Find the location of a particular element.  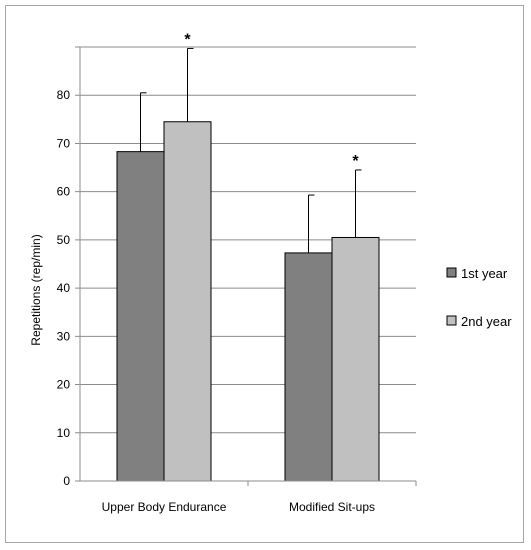

y-tick-label: 30 is located at coordinates (64, 336).